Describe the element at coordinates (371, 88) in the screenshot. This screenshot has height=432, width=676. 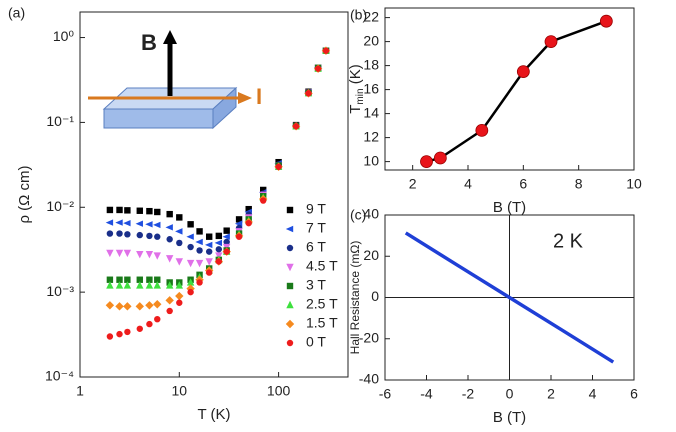
I see `y-tick-label: 16` at that location.